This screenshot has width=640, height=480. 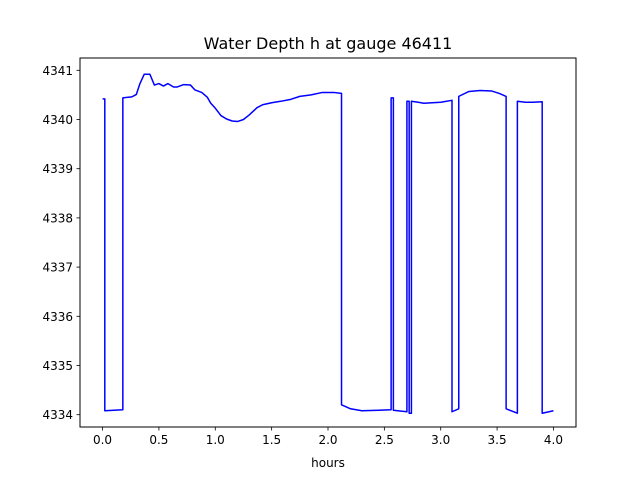 I want to click on x-tick-label: 1.0, so click(x=215, y=440).